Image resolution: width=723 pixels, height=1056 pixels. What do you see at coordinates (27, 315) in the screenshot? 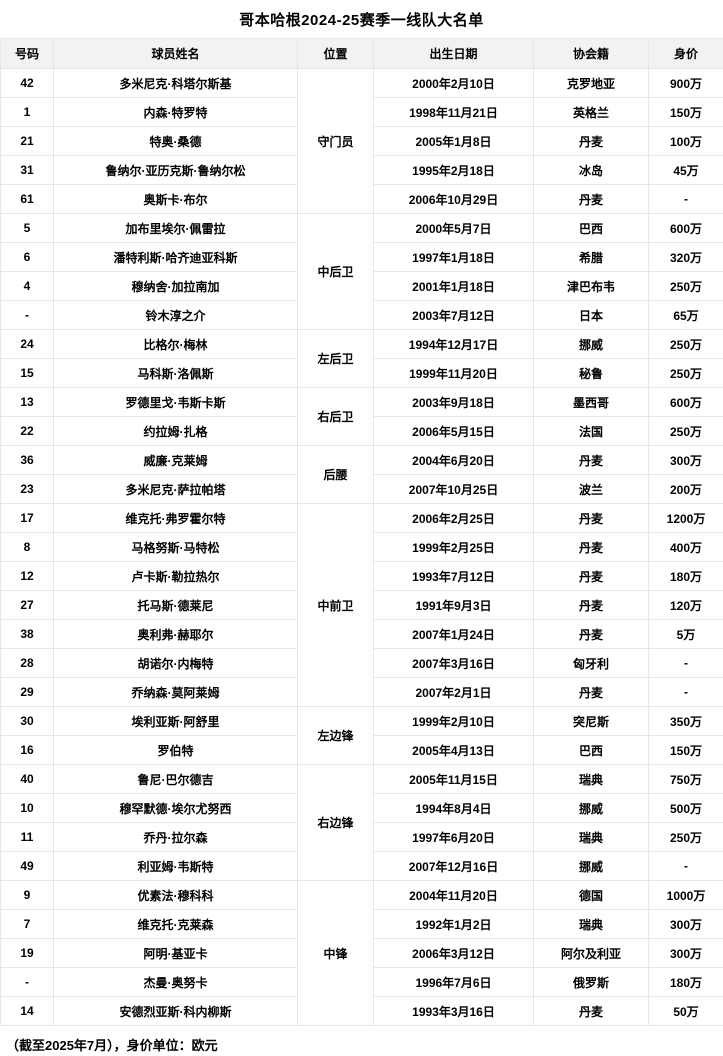
I see `number-cell: -` at bounding box center [27, 315].